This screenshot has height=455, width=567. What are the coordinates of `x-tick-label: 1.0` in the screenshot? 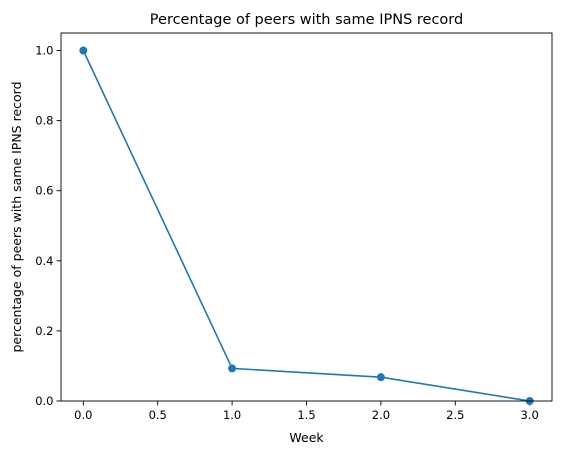 It's located at (232, 415).